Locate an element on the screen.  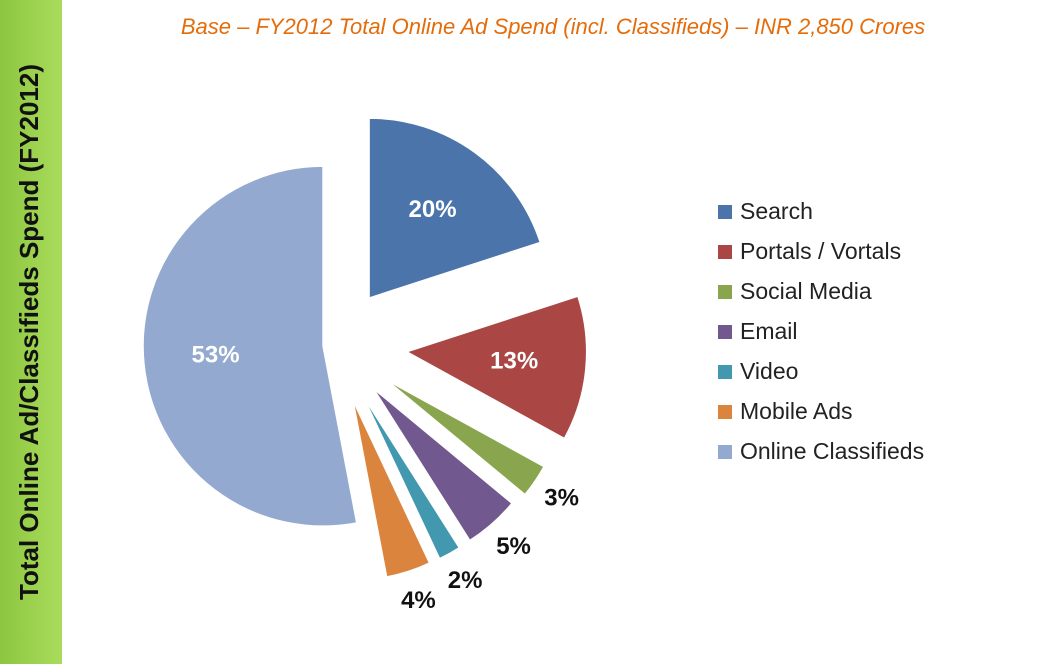
side-panel is located at coordinates (31, 332).